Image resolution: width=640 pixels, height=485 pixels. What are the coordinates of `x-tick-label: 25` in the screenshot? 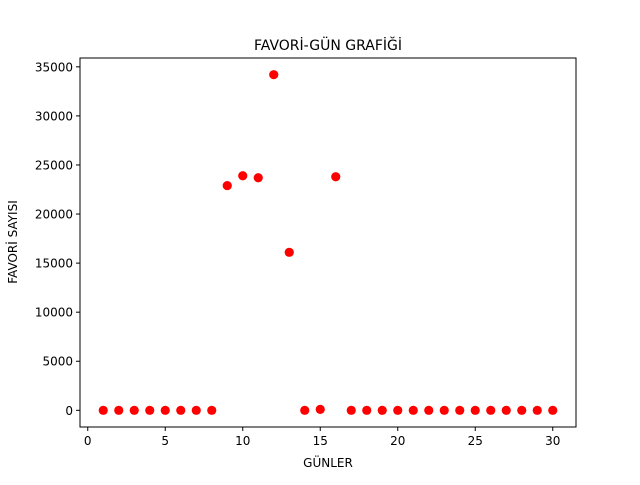 It's located at (475, 441).